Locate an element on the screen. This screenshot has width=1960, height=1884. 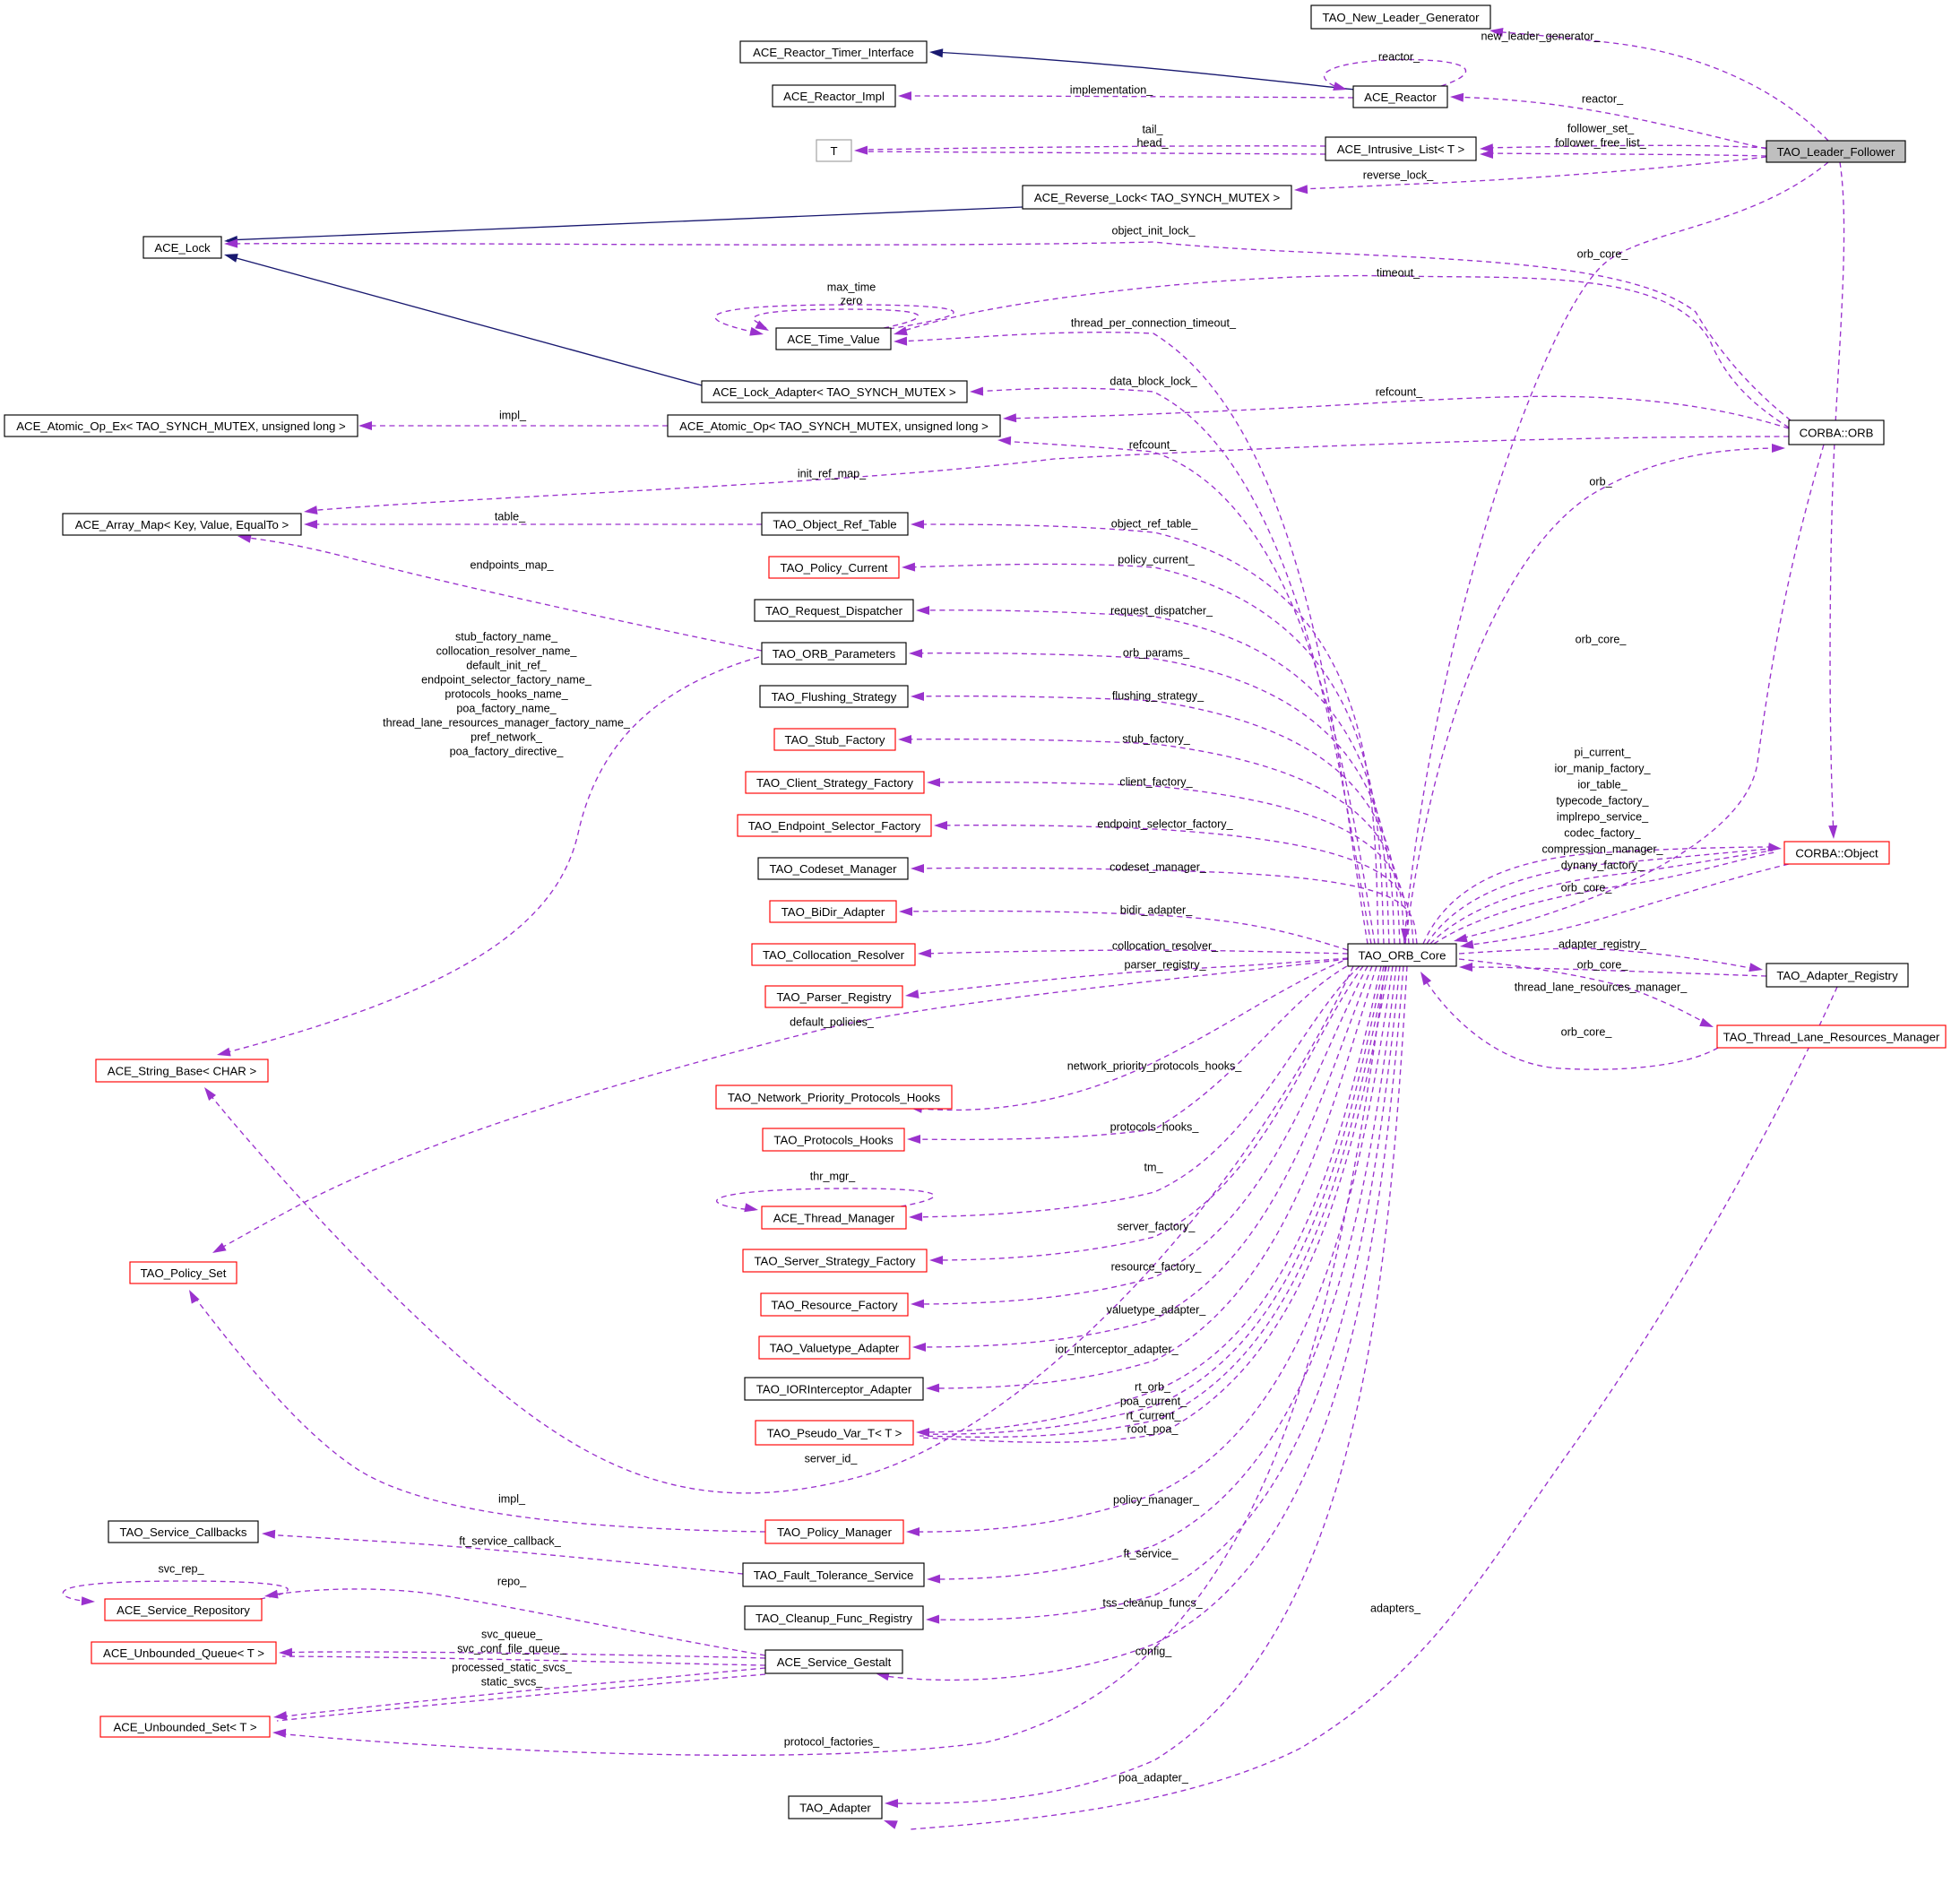
svg-text: timeout_ is located at coordinates (1398, 273).